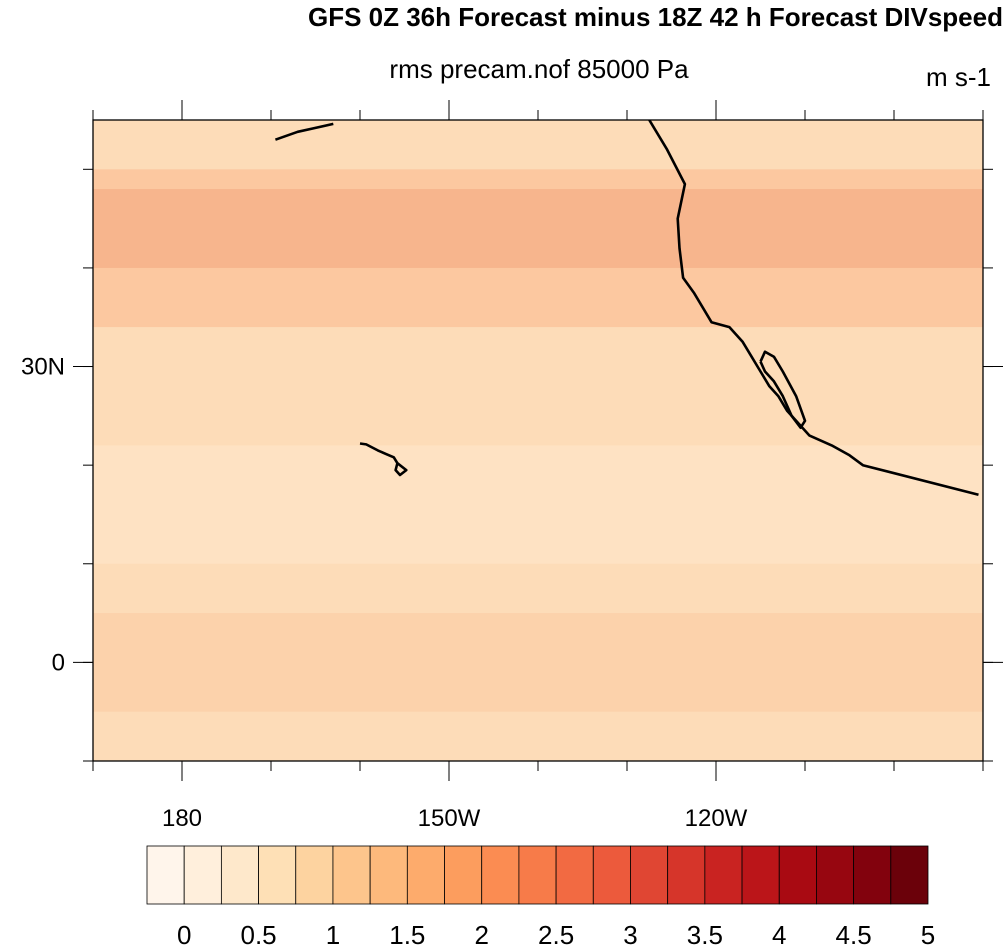 This screenshot has height=948, width=1005. What do you see at coordinates (43, 367) in the screenshot?
I see `y-tick-label: 30N` at bounding box center [43, 367].